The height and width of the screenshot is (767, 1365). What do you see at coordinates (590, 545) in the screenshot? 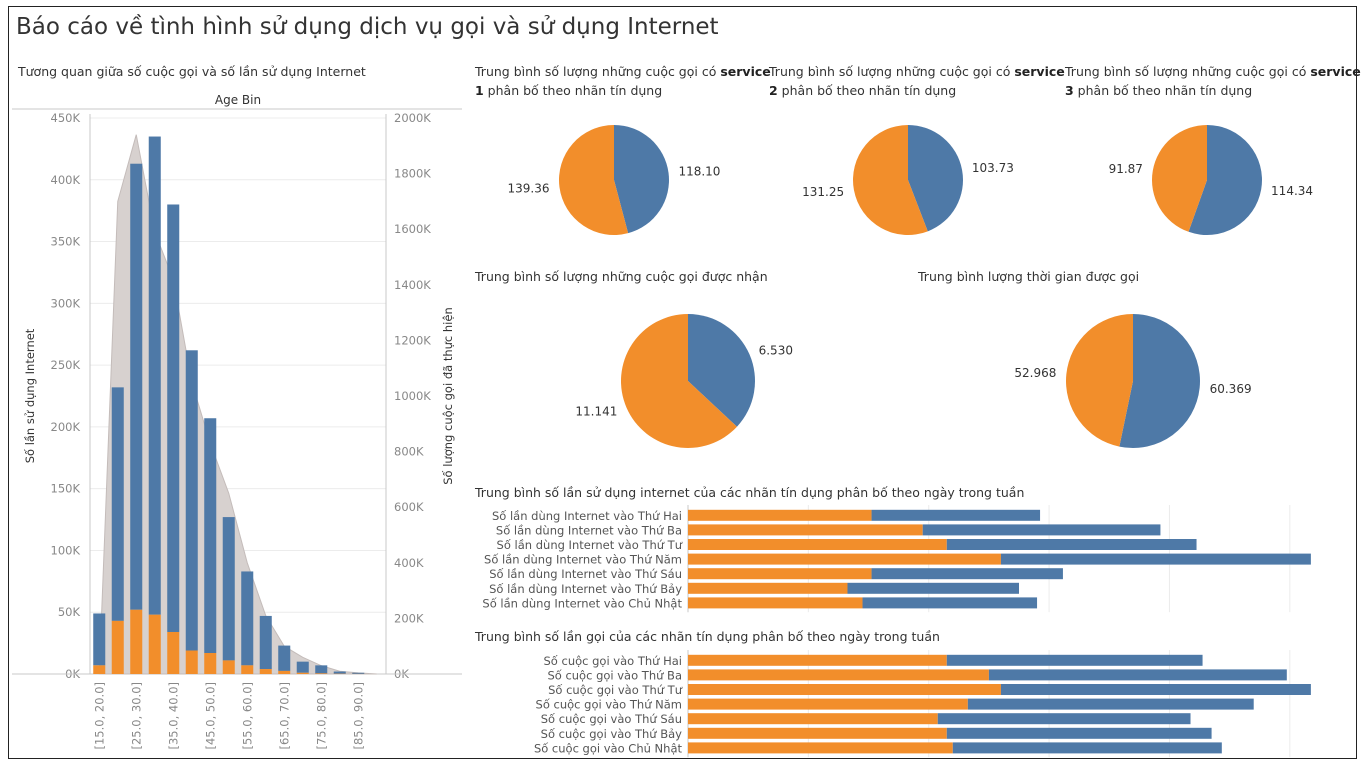
I see `category-label: Số lần dùng Internet vào Thứ Tư` at bounding box center [590, 545].